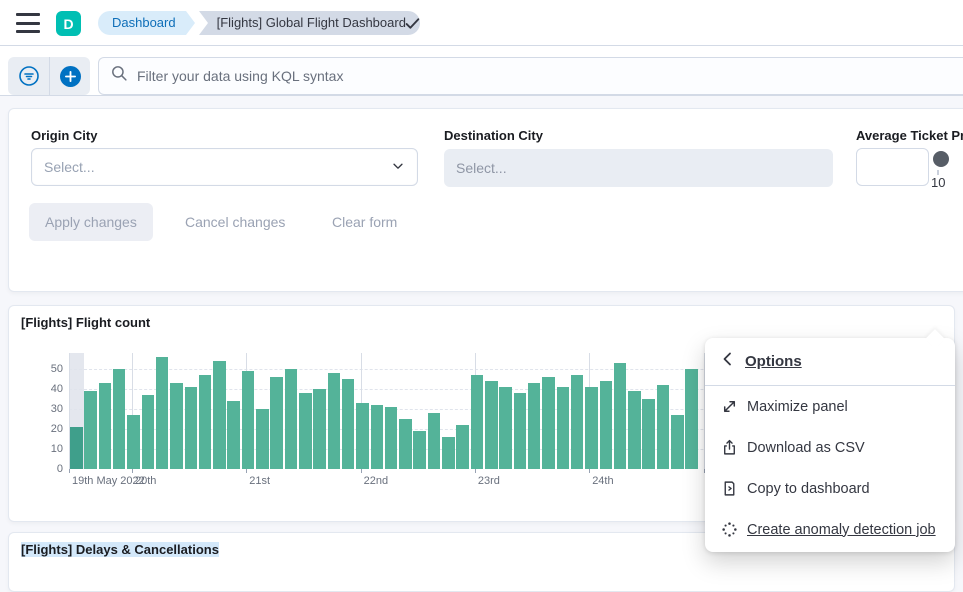 This screenshot has height=592, width=963. What do you see at coordinates (68, 23) in the screenshot?
I see `deployment-avatar: D` at bounding box center [68, 23].